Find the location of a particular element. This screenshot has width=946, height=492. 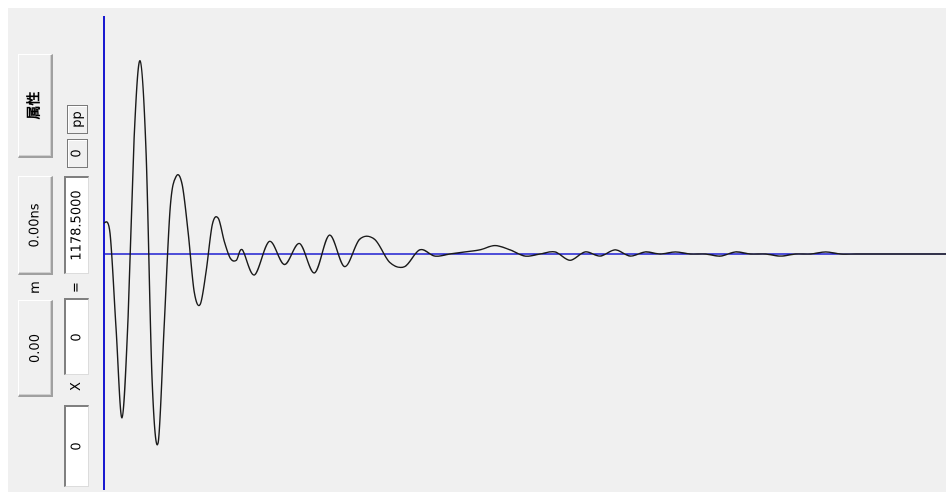

distance-value-display: 0.00 is located at coordinates (35, 348).